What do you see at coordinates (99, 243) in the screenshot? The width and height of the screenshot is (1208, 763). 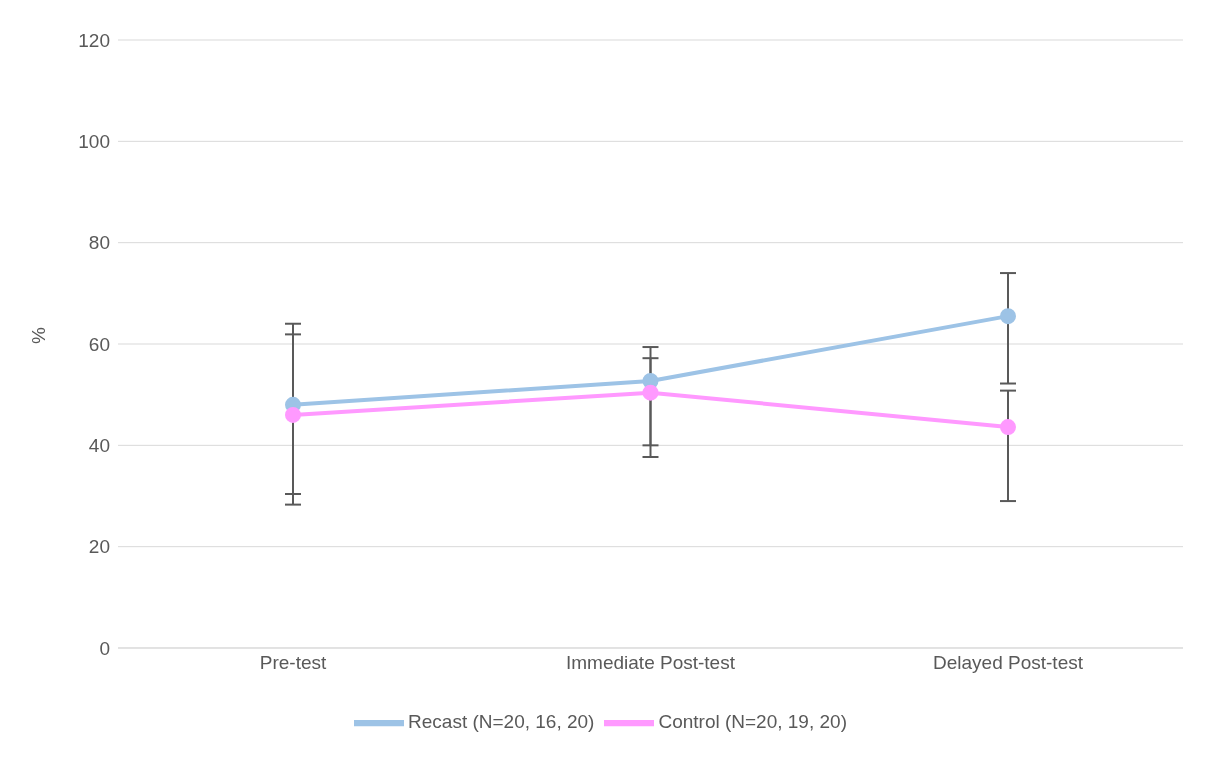 I see `y-tick-label: 80` at bounding box center [99, 243].